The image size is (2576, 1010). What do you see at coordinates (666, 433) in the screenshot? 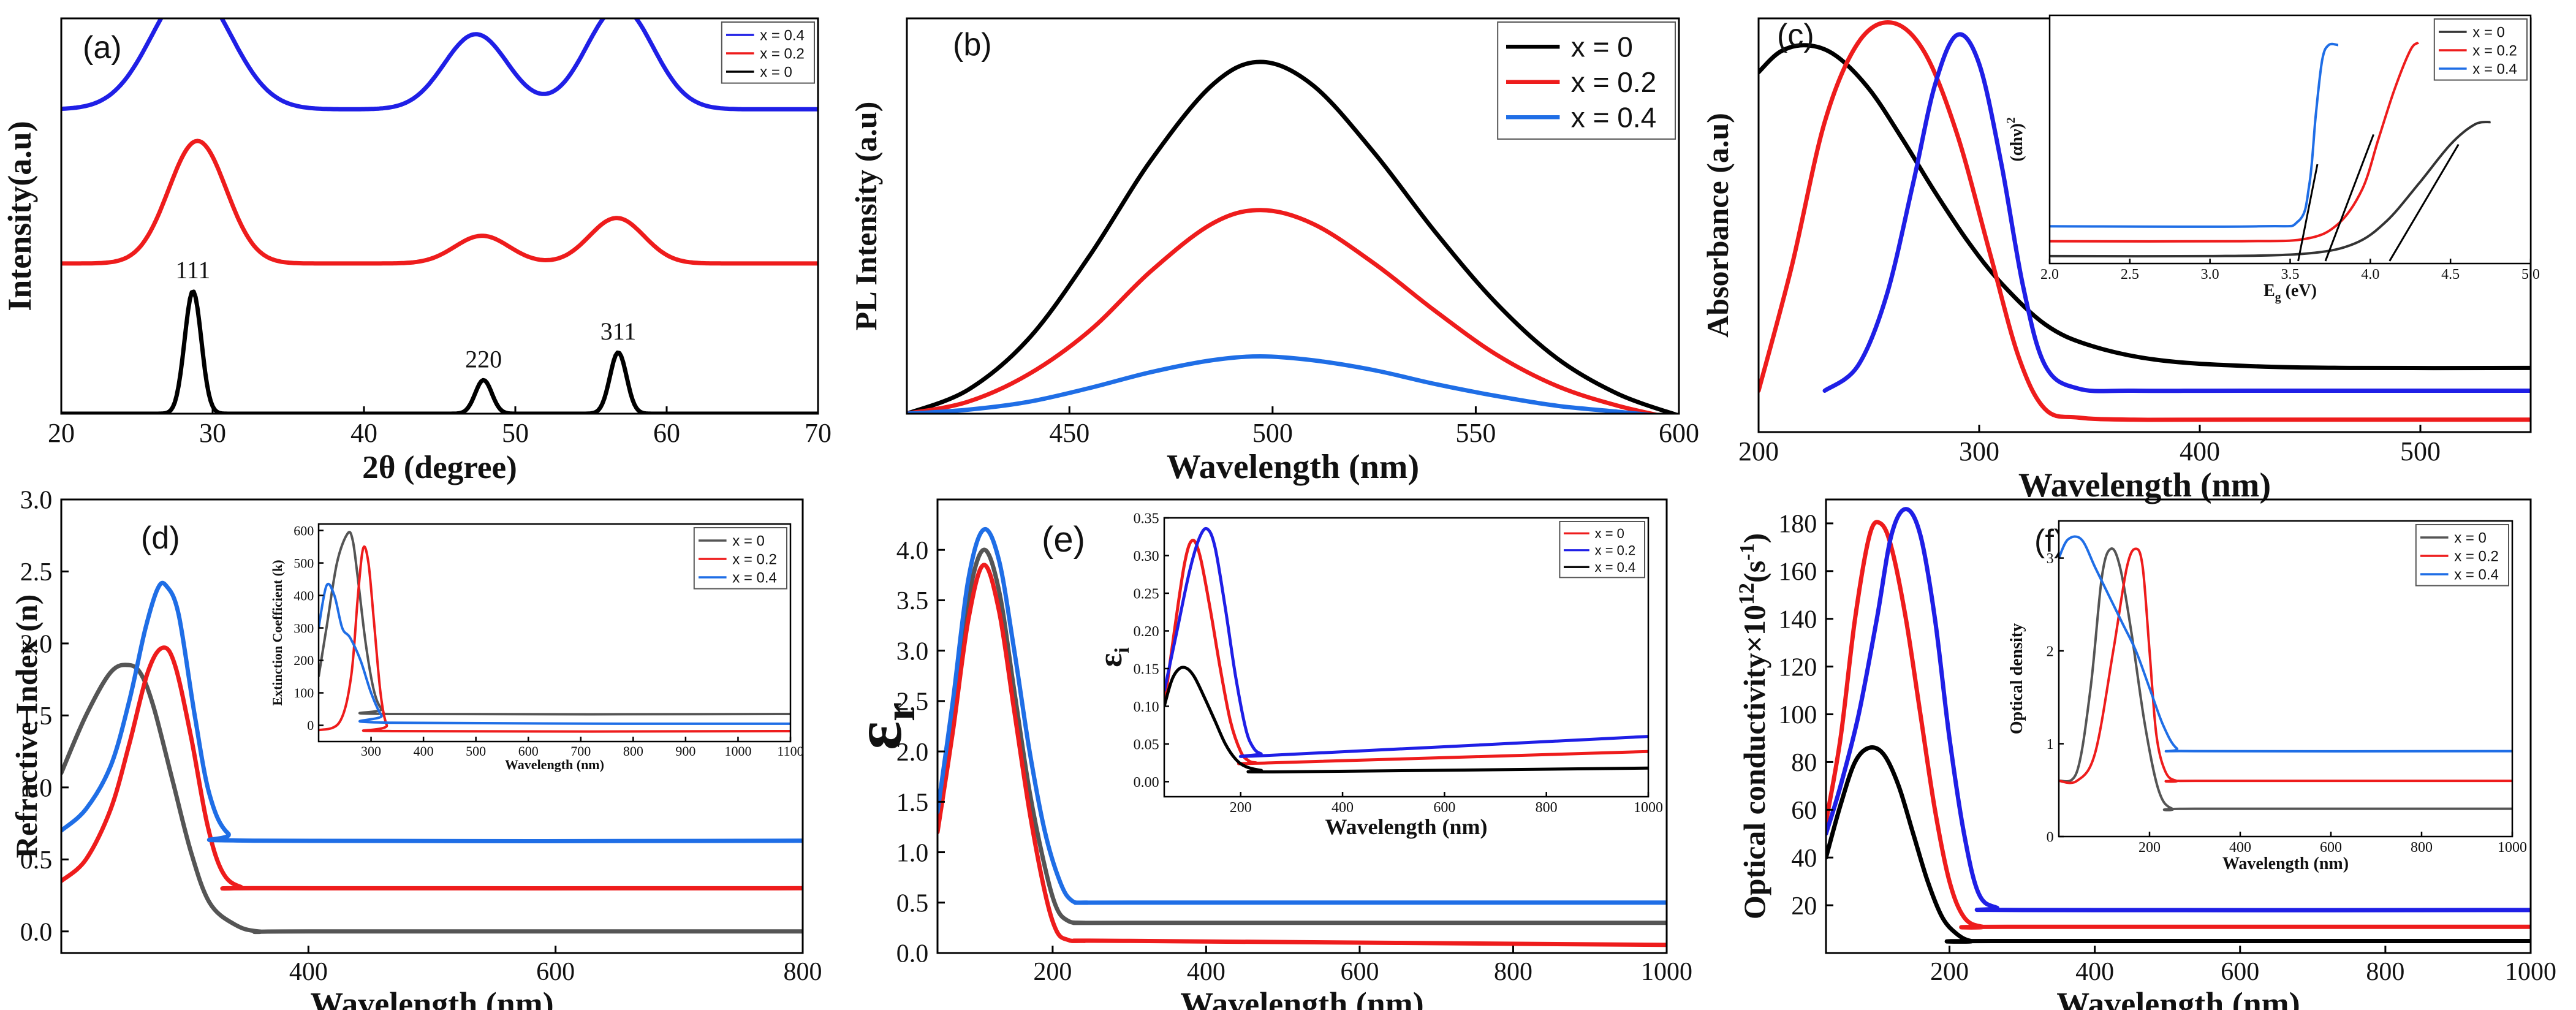
I see `panel-a-x-tick-label: 60` at bounding box center [666, 433].